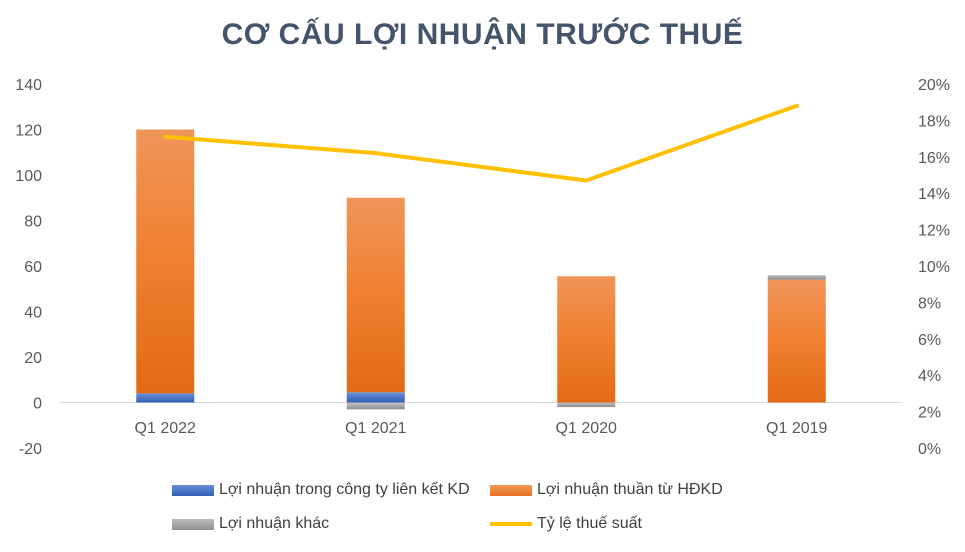 The height and width of the screenshot is (552, 965). What do you see at coordinates (28, 85) in the screenshot?
I see `y-tick-label: 140` at bounding box center [28, 85].